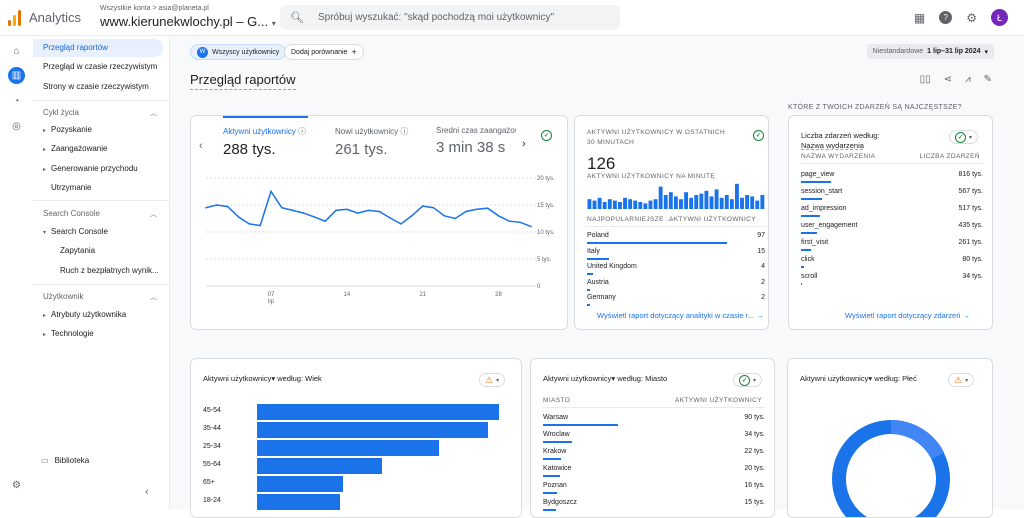 This screenshot has width=1024, height=518. What do you see at coordinates (925, 79) in the screenshot?
I see `compare-icon: ▯▯` at bounding box center [925, 79].